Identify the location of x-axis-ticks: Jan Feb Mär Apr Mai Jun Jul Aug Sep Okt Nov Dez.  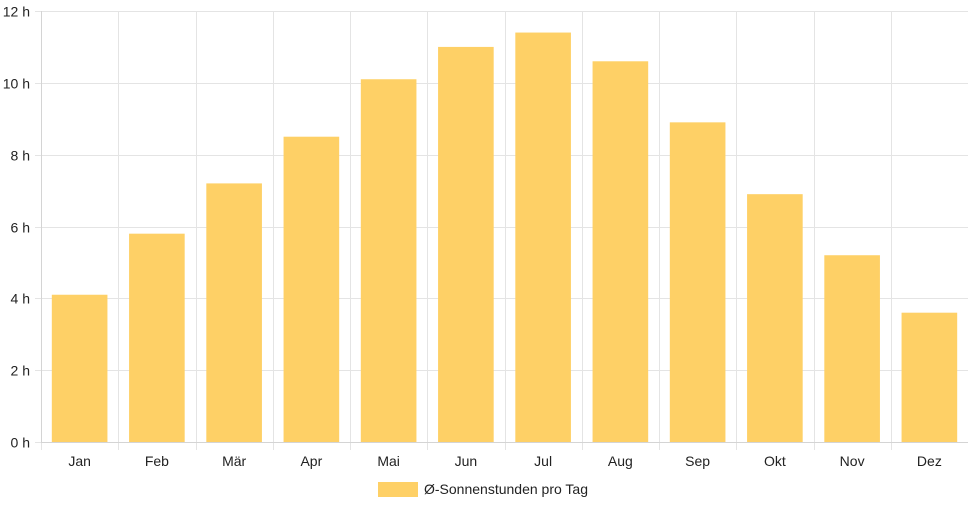
(504, 461).